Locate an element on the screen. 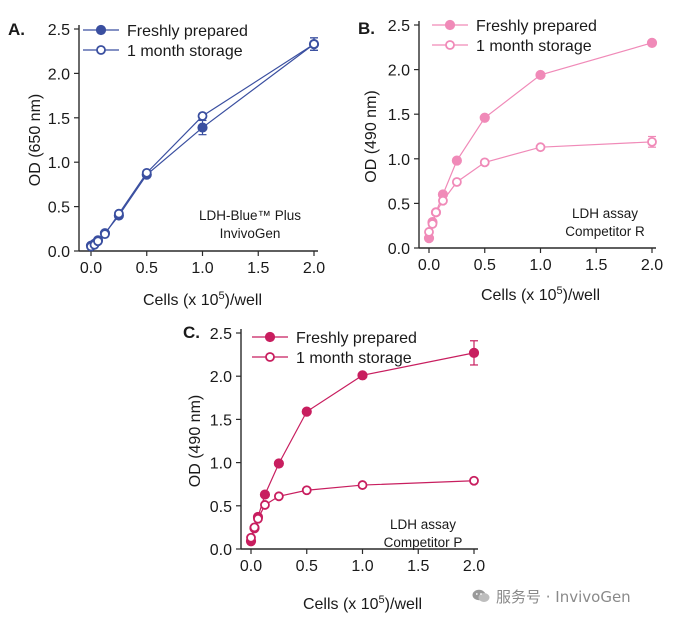 This screenshot has width=680, height=623. wechat-icon is located at coordinates (481, 595).